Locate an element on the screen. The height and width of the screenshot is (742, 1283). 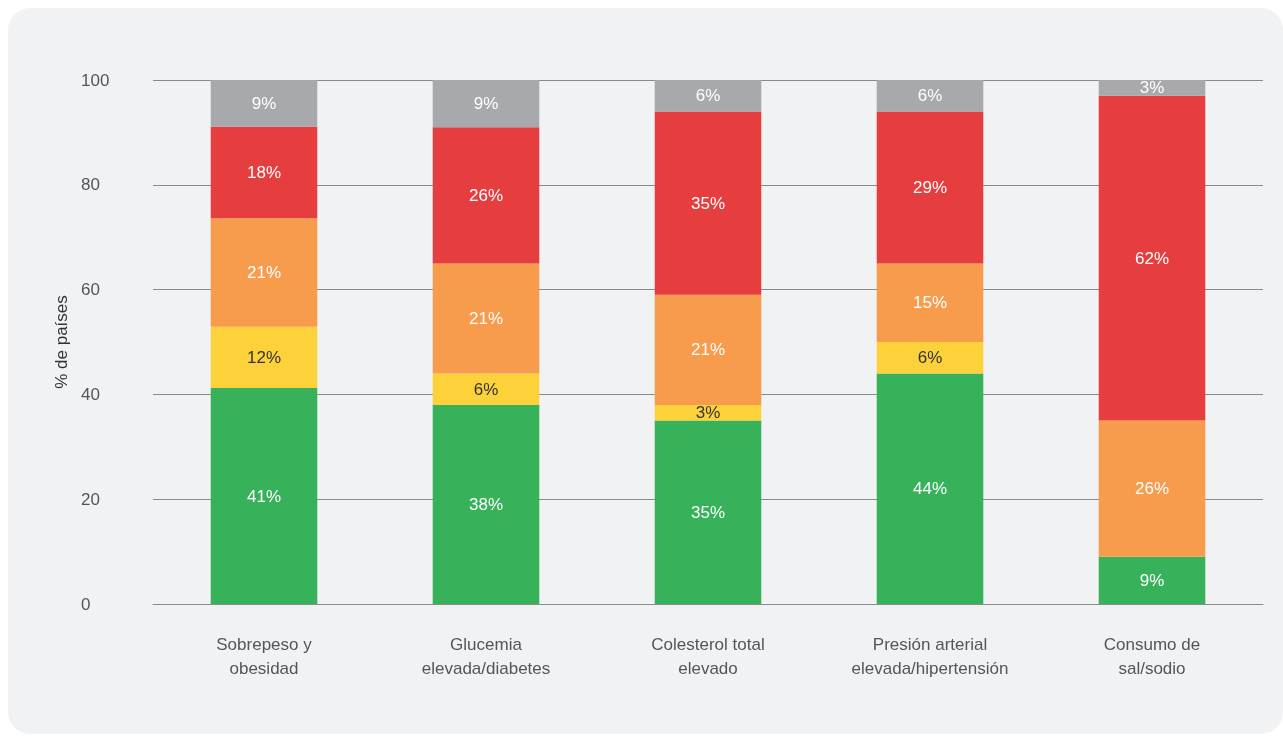
y-axis-title: % de países is located at coordinates (62, 342).